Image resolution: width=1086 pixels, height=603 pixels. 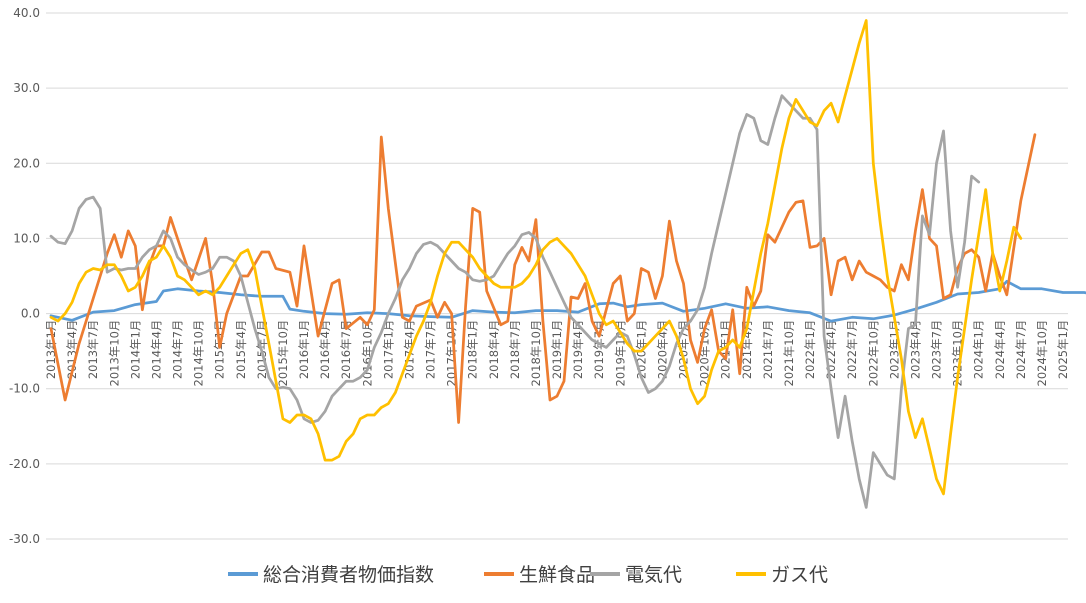 What do you see at coordinates (799, 575) in the screenshot?
I see `legend-label: ガス代` at bounding box center [799, 575].